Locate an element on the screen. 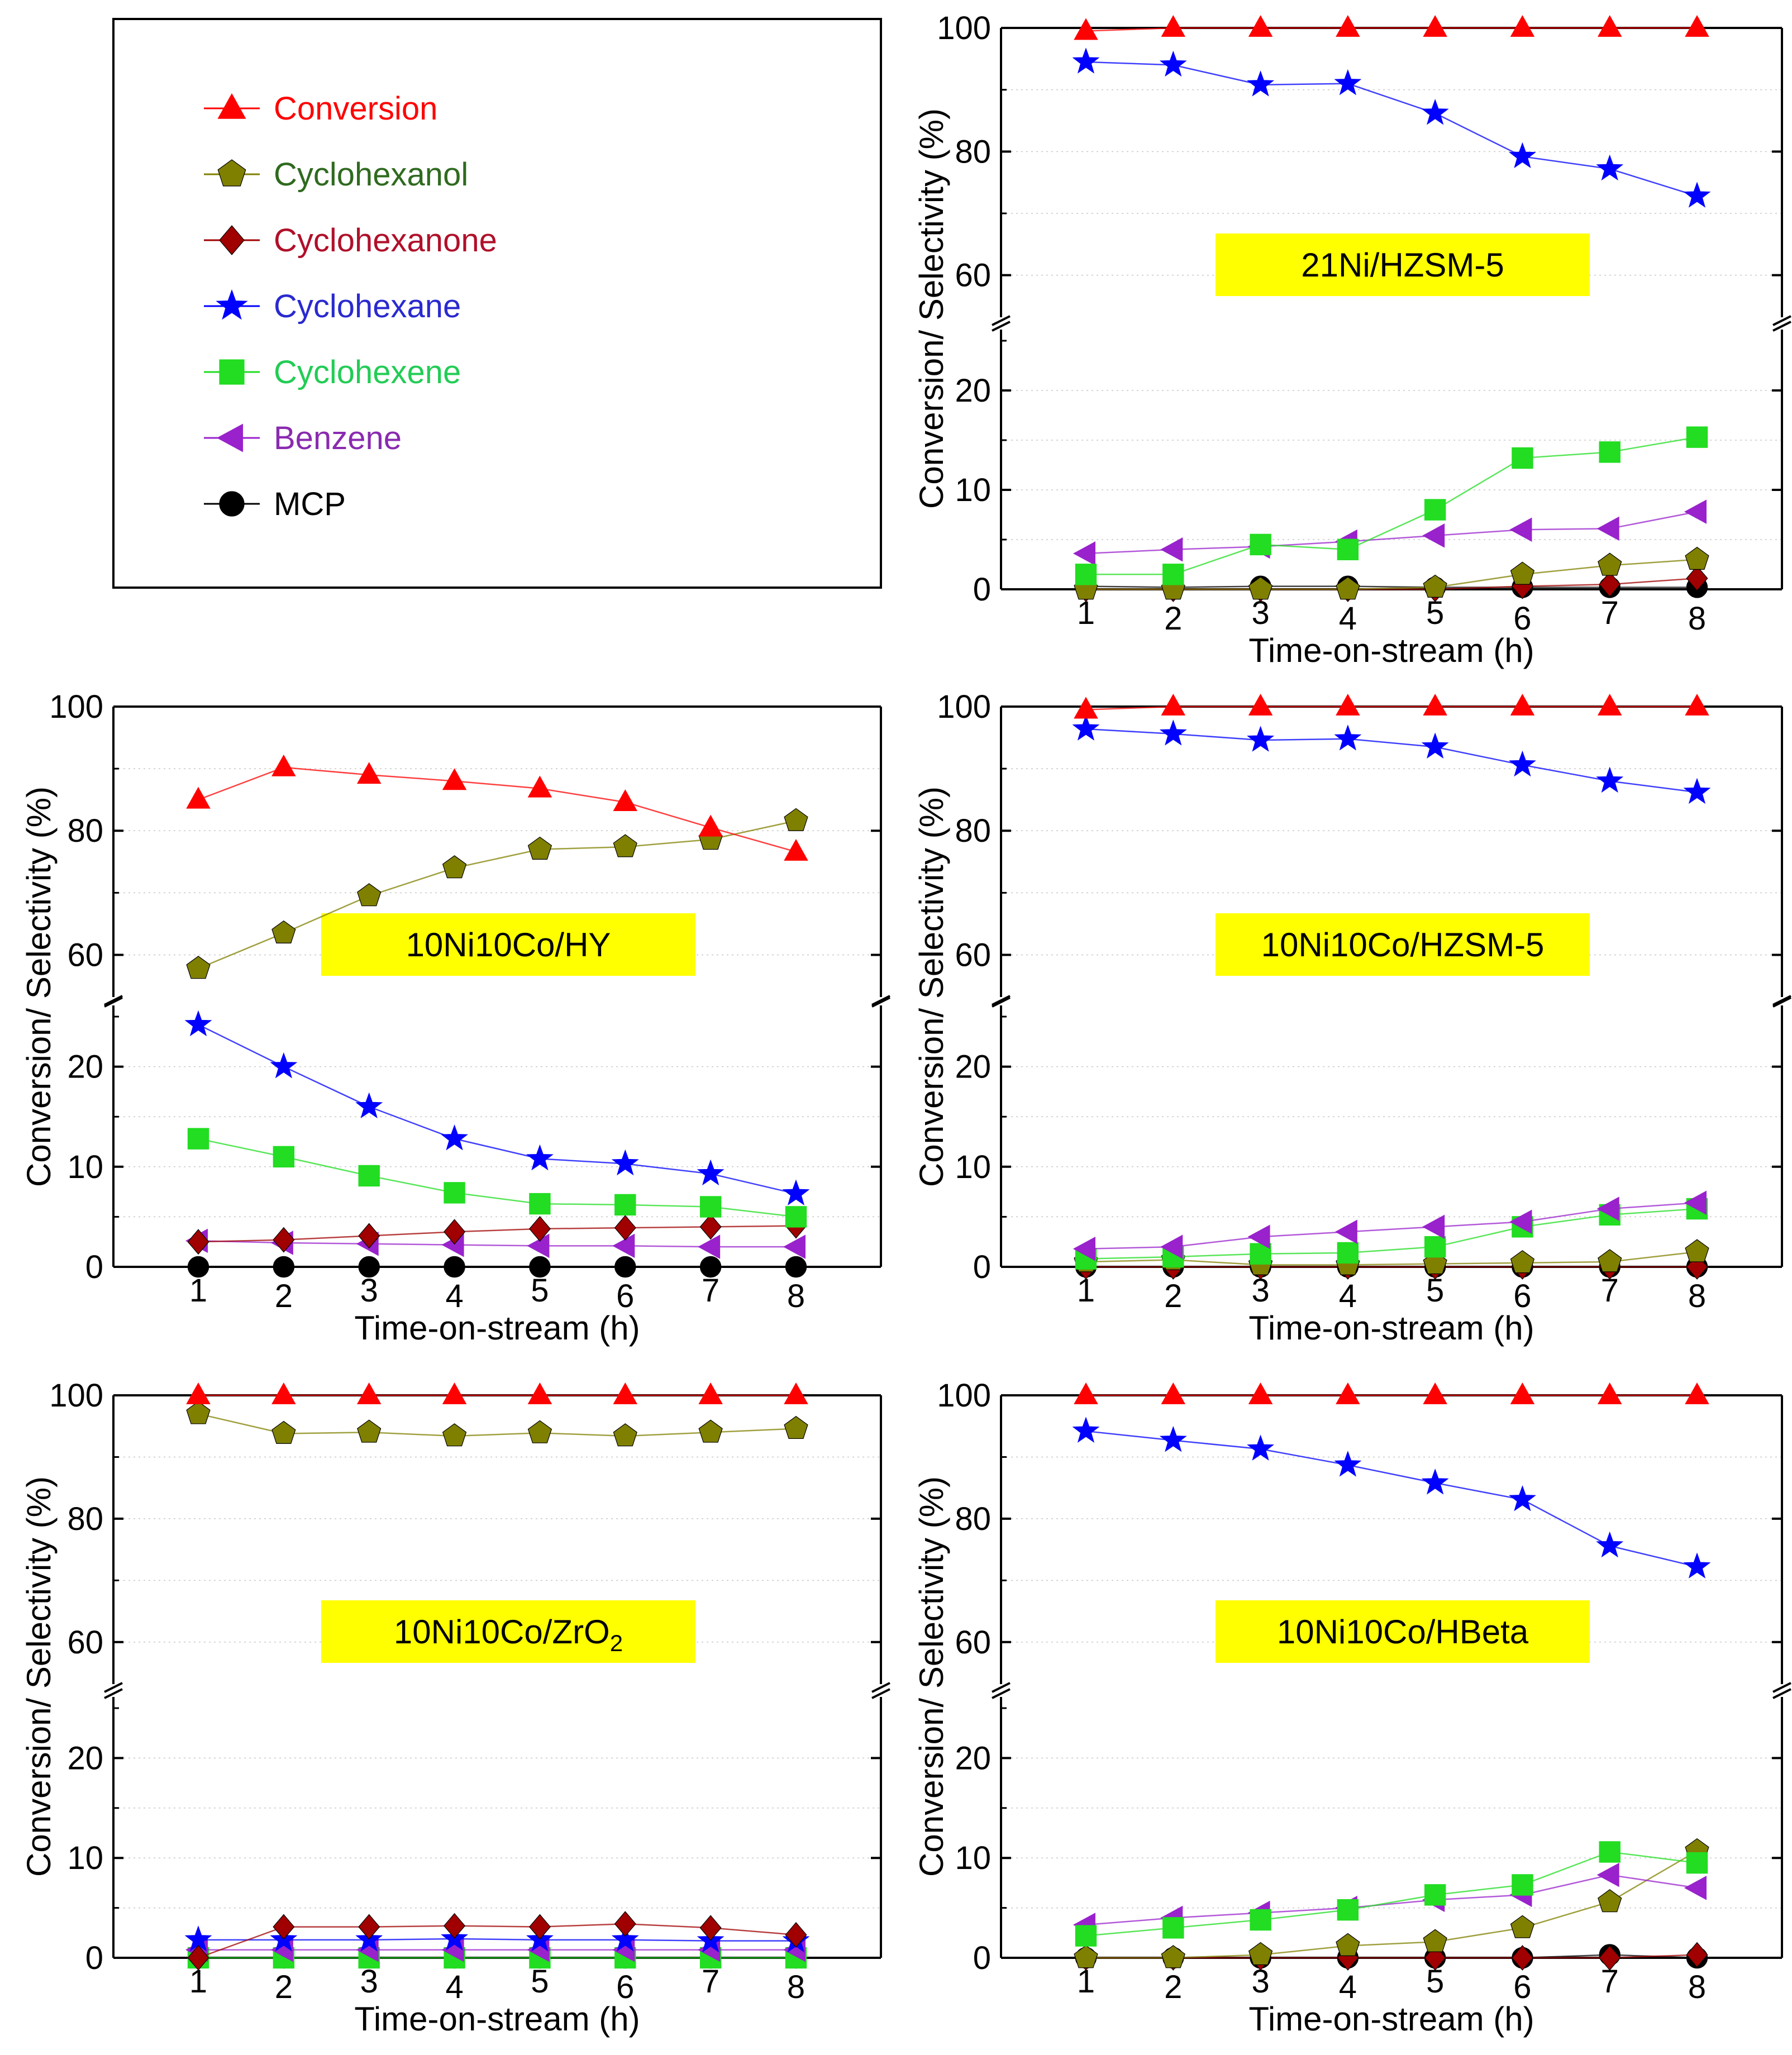  panel-title: 21Ni/HZSM-5 is located at coordinates (1402, 265).